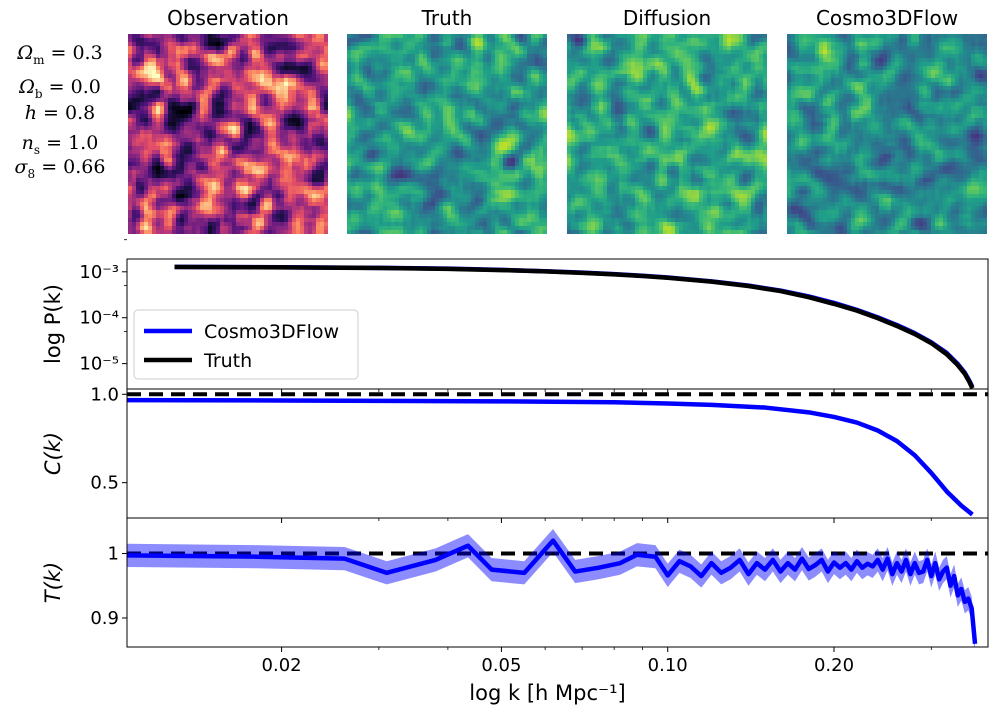  What do you see at coordinates (99, 364) in the screenshot?
I see `y-tick-label: 10⁻⁵` at bounding box center [99, 364].